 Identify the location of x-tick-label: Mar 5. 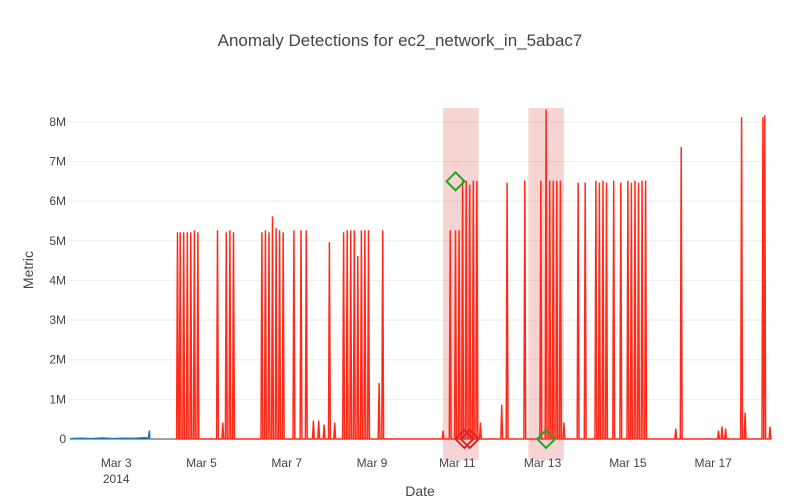
(201, 463).